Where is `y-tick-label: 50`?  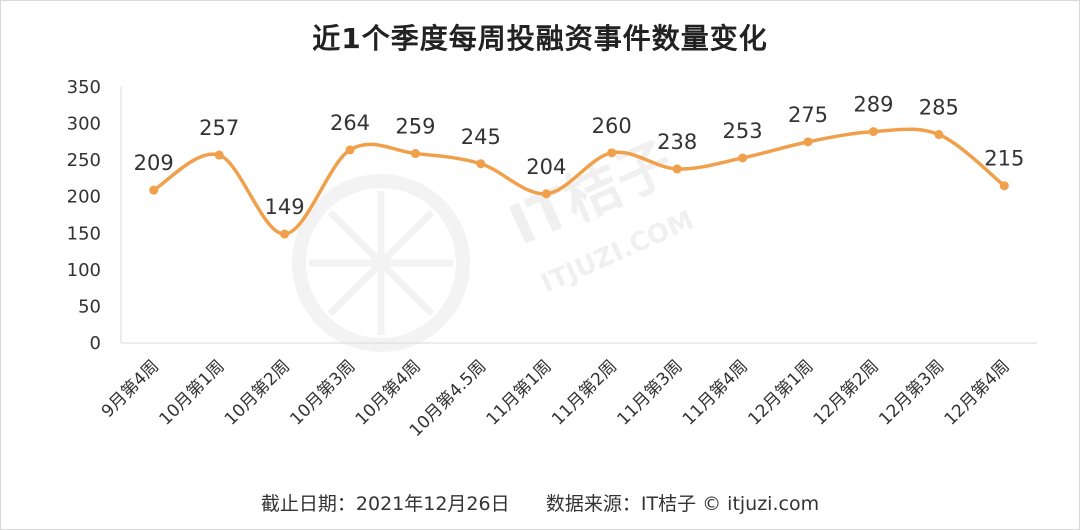 y-tick-label: 50 is located at coordinates (89, 306).